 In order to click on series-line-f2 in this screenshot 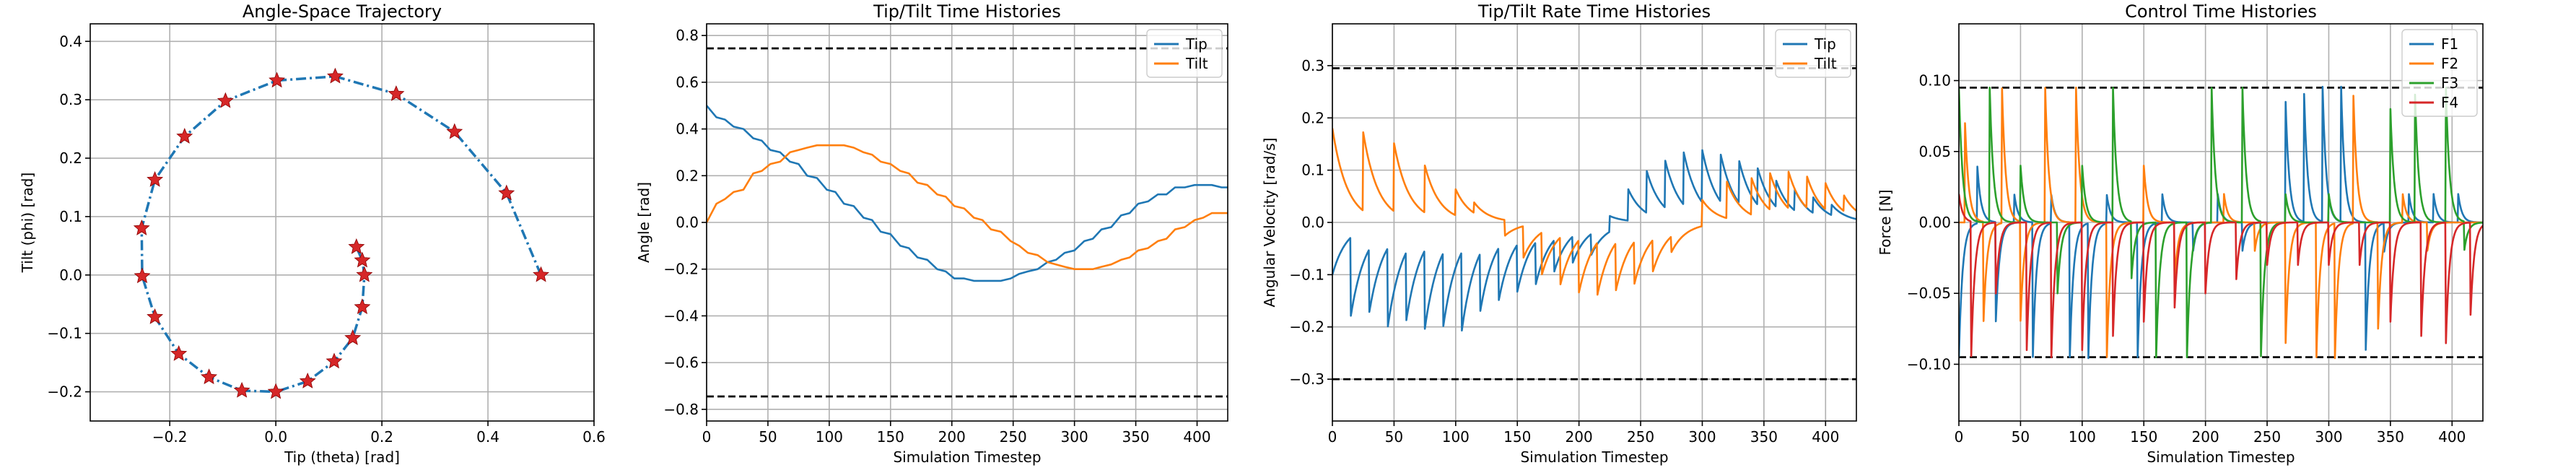, I will do `click(2221, 223)`.